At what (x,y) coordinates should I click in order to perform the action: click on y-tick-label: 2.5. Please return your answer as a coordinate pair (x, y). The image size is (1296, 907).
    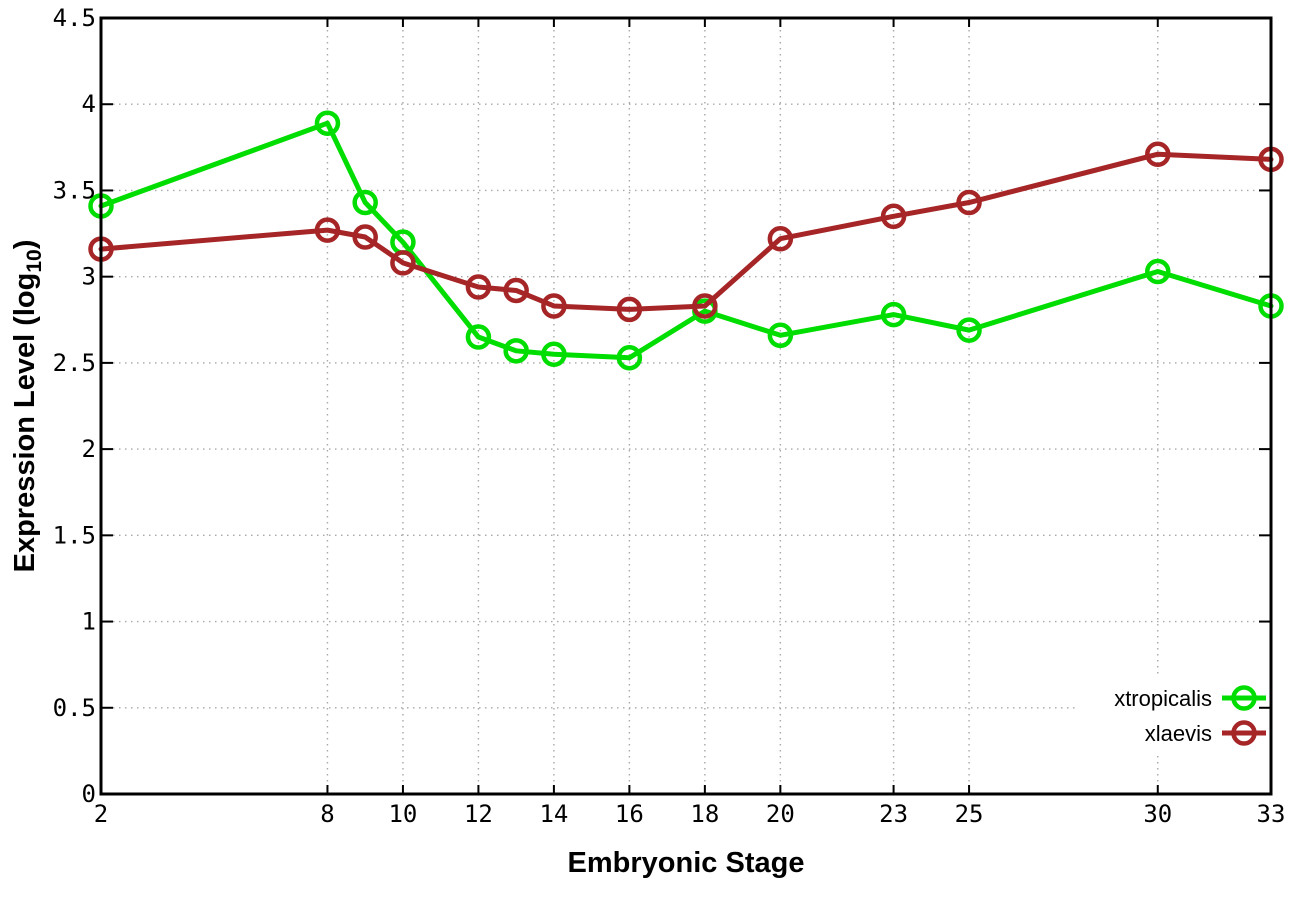
    Looking at the image, I should click on (74, 363).